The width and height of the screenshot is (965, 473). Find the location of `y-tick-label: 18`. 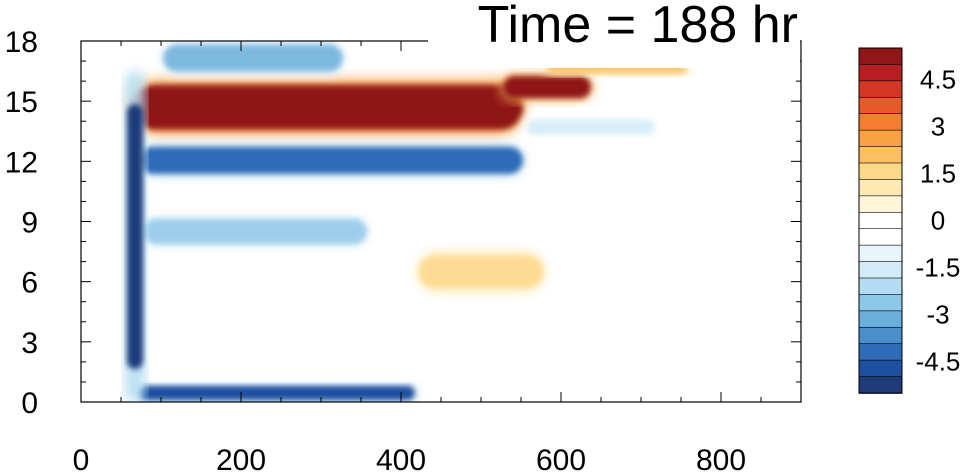

y-tick-label: 18 is located at coordinates (21, 42).